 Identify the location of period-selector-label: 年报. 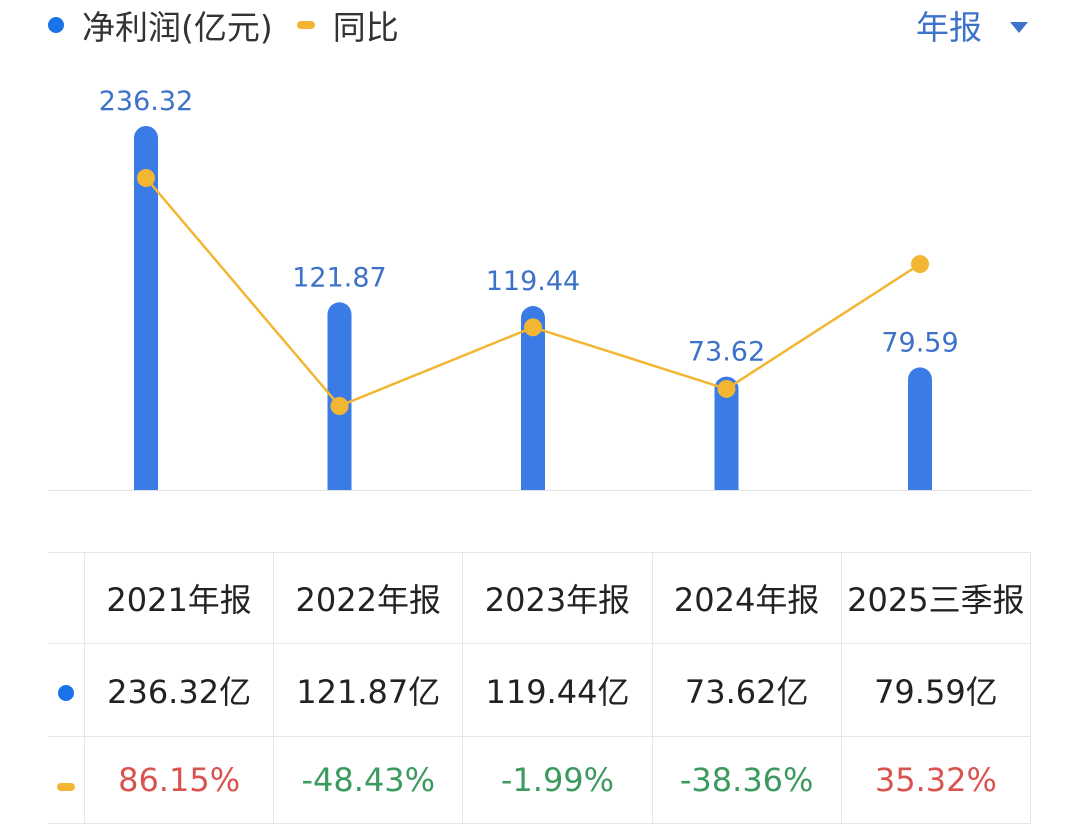
(949, 27).